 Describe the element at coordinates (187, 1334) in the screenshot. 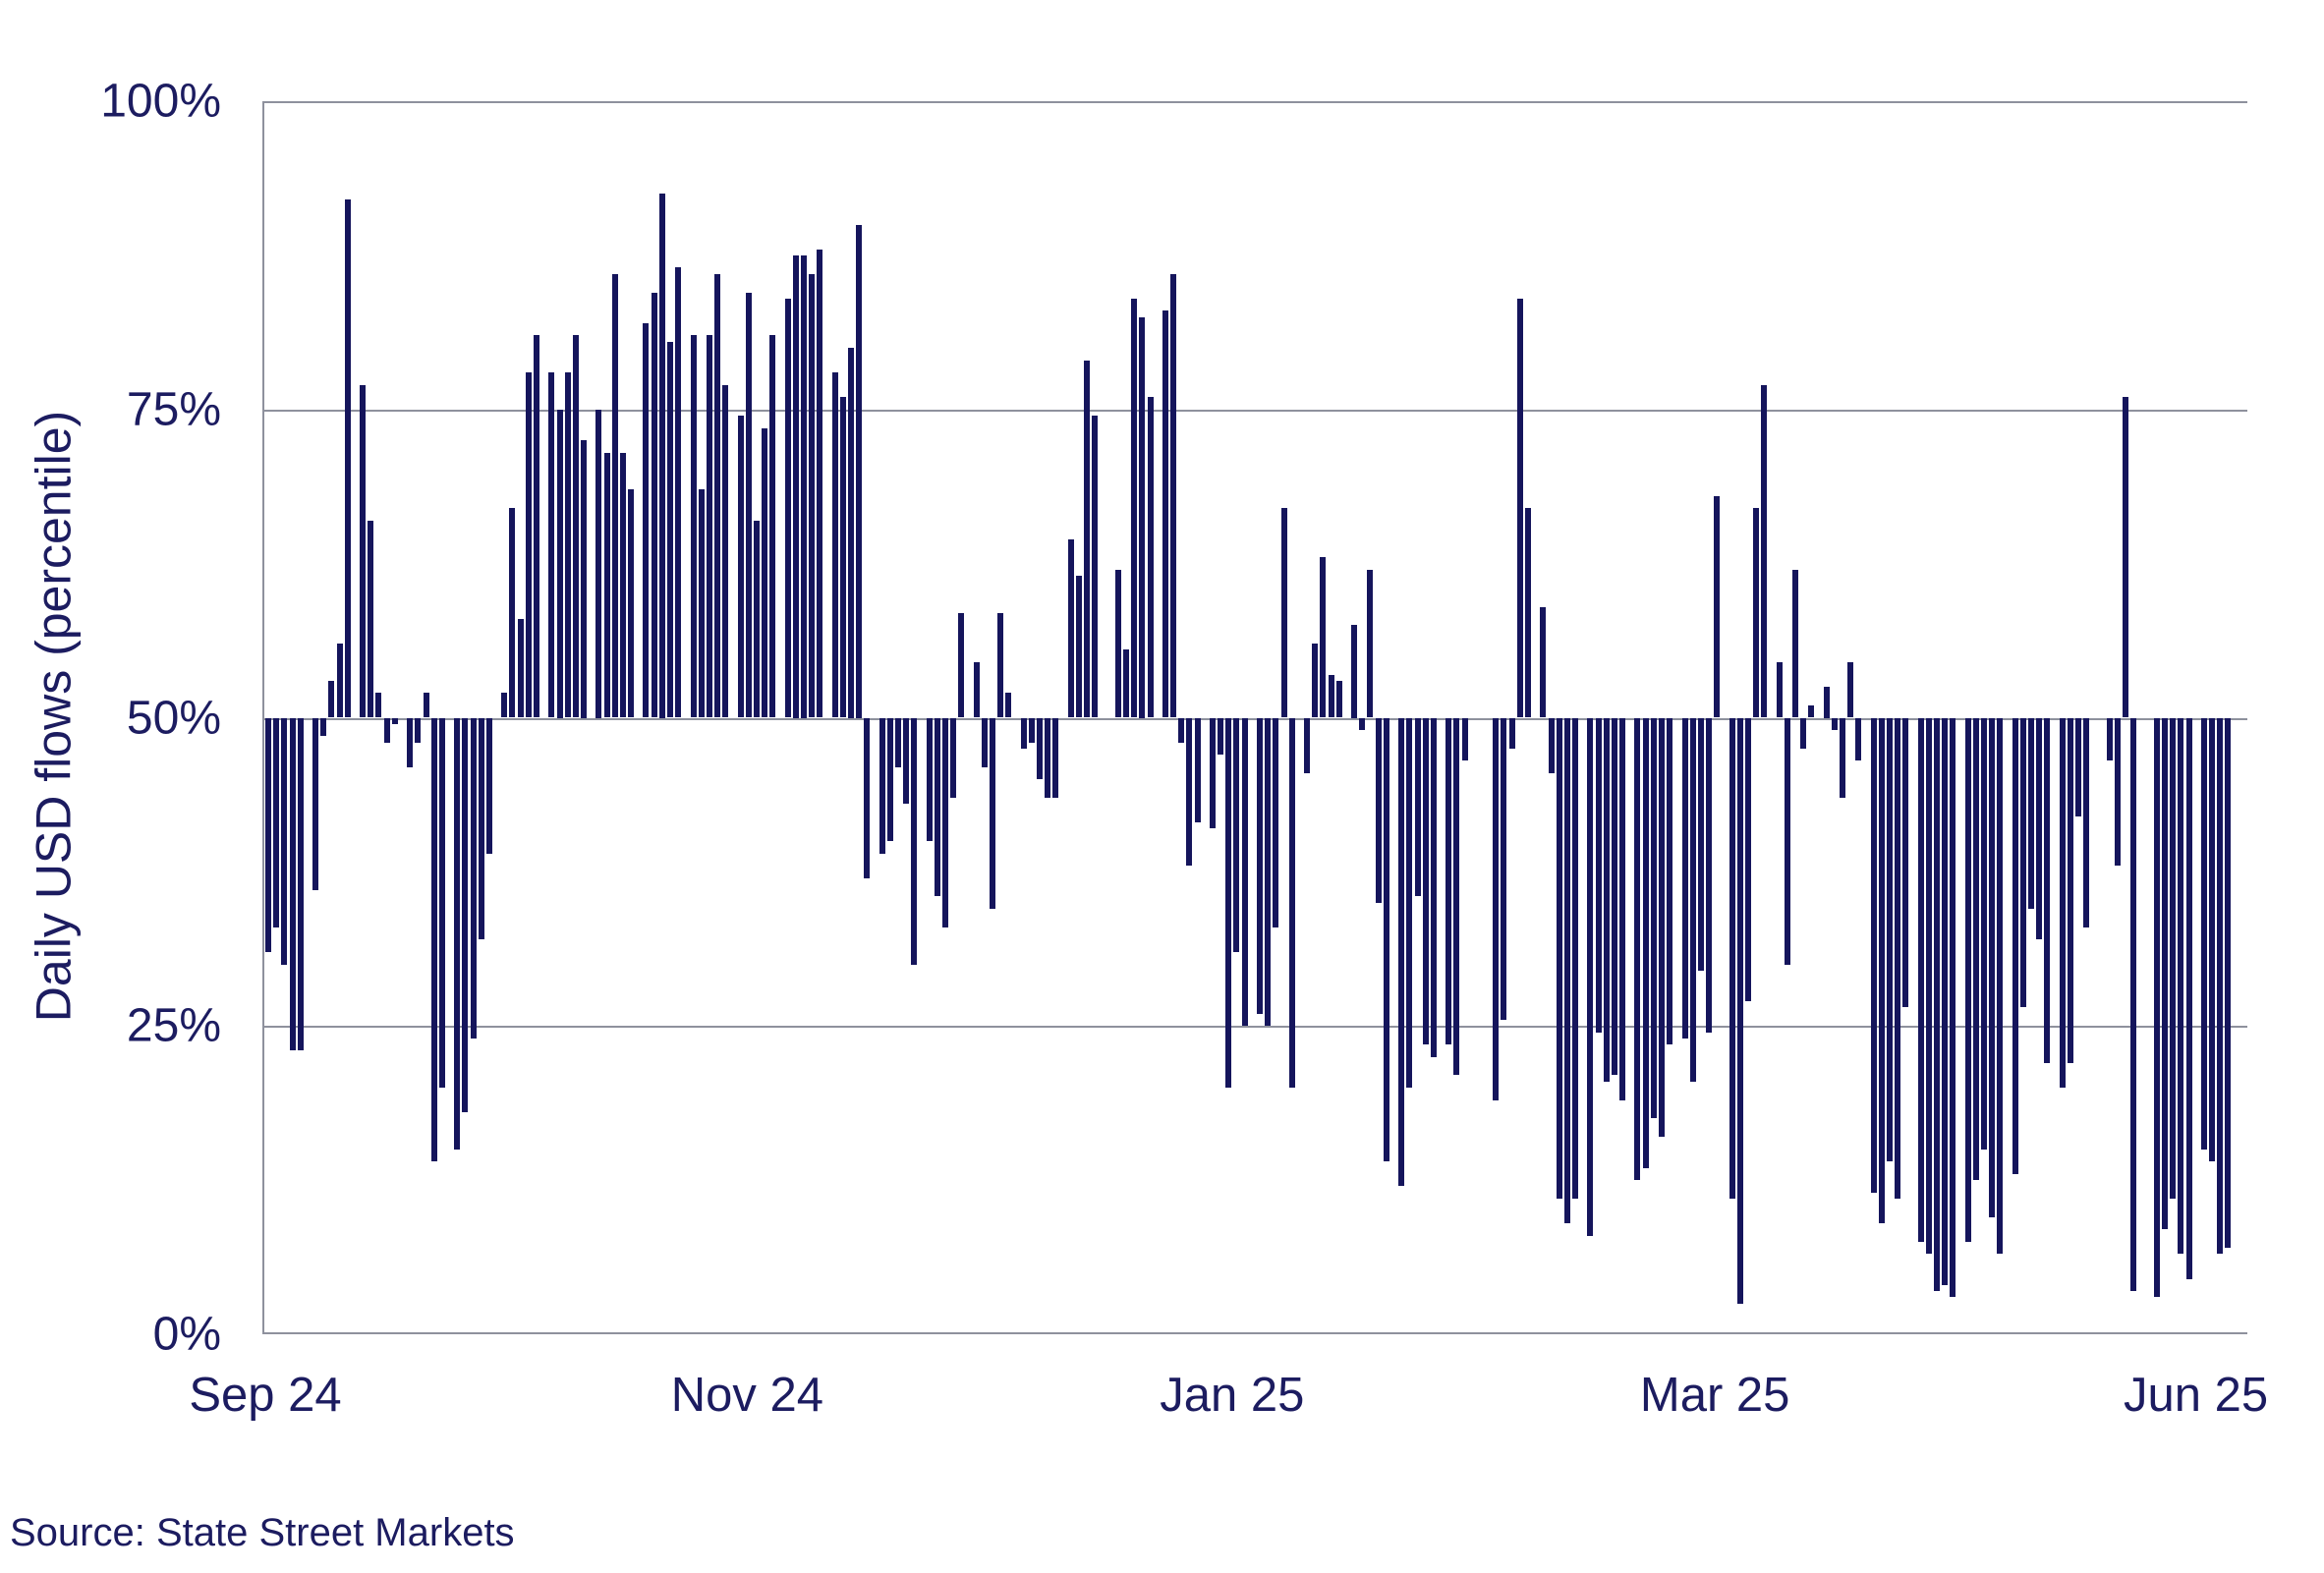

I see `y-tick-label: 0%` at that location.